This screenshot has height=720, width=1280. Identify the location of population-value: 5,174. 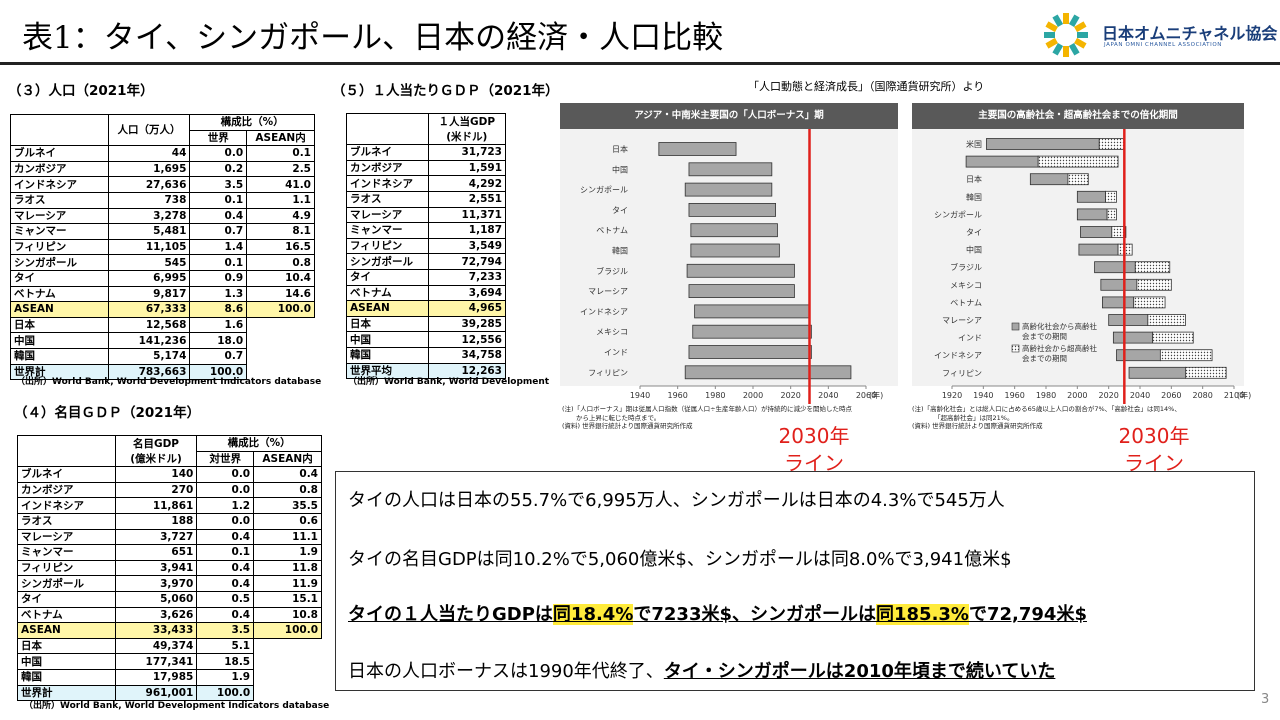
(149, 356).